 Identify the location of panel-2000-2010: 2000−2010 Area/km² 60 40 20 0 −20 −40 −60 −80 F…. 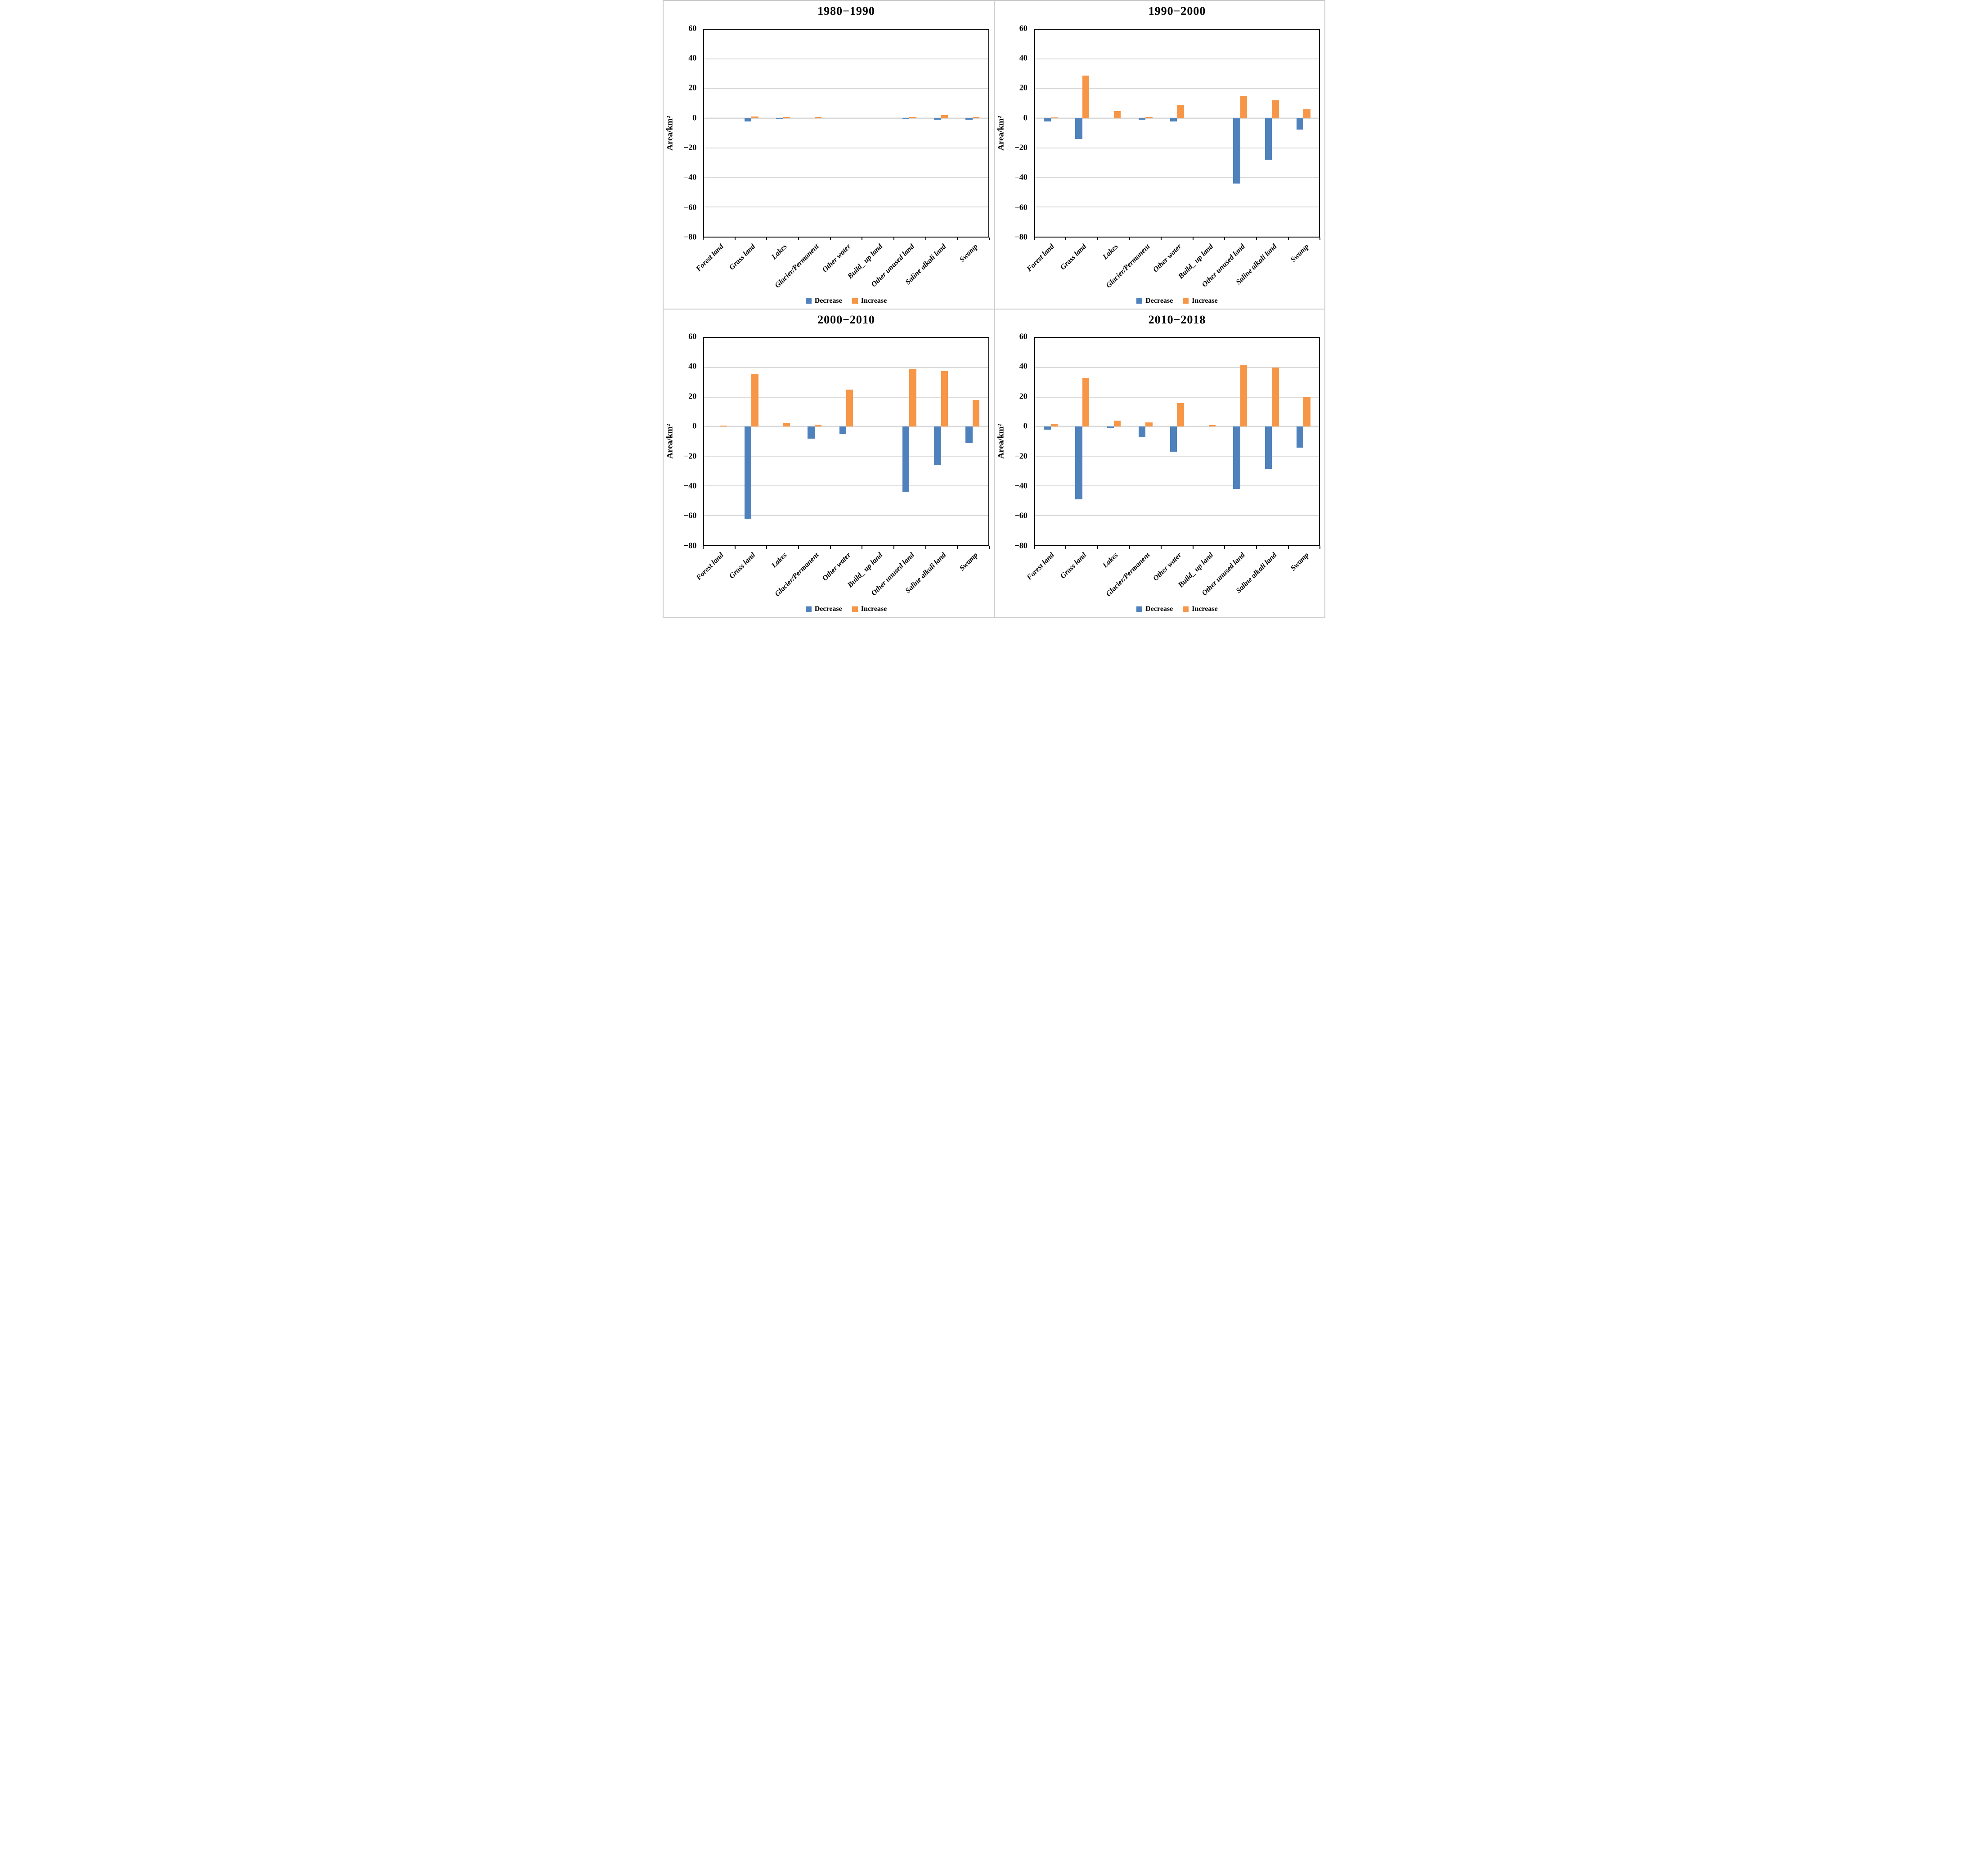
(829, 463).